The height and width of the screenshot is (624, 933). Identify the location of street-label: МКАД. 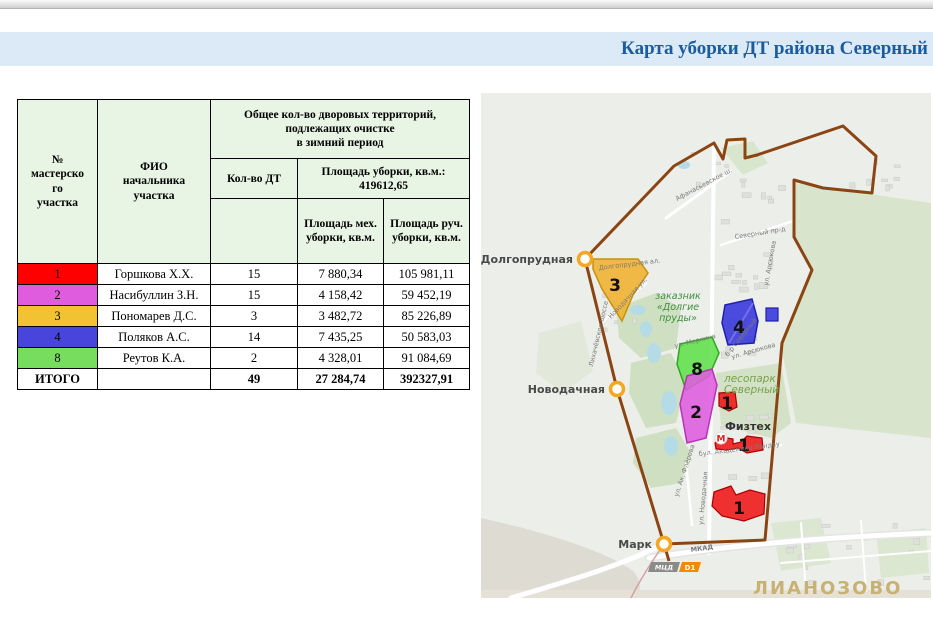
(702, 548).